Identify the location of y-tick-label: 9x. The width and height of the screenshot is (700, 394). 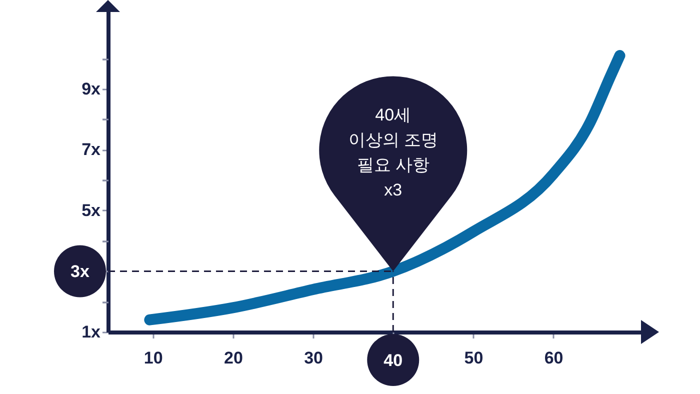
(92, 88).